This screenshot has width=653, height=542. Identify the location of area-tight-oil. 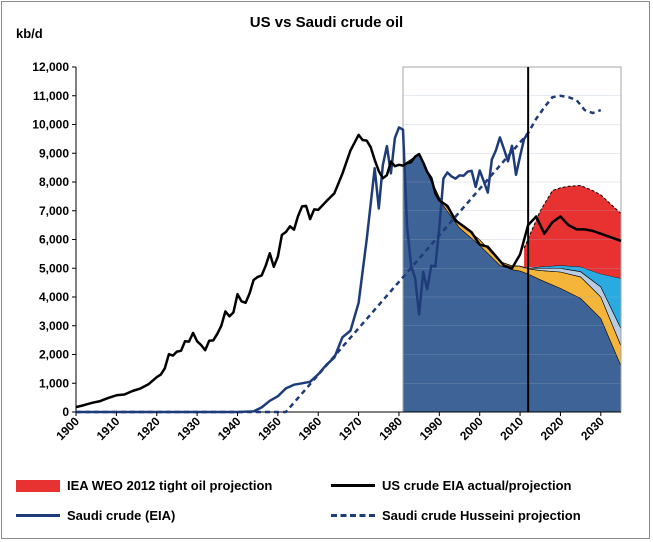
(572, 232).